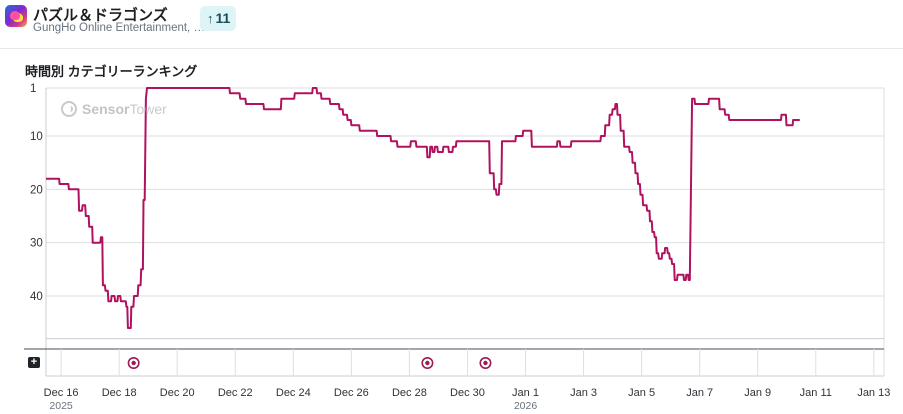  I want to click on x-tick-label: Dec 26, so click(351, 393).